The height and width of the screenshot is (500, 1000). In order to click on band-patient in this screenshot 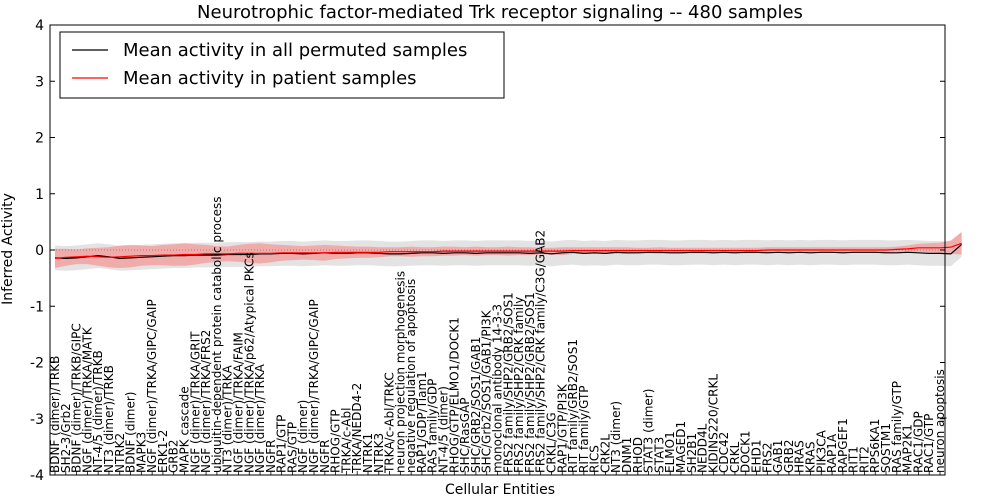, I will do `click(508, 250)`.